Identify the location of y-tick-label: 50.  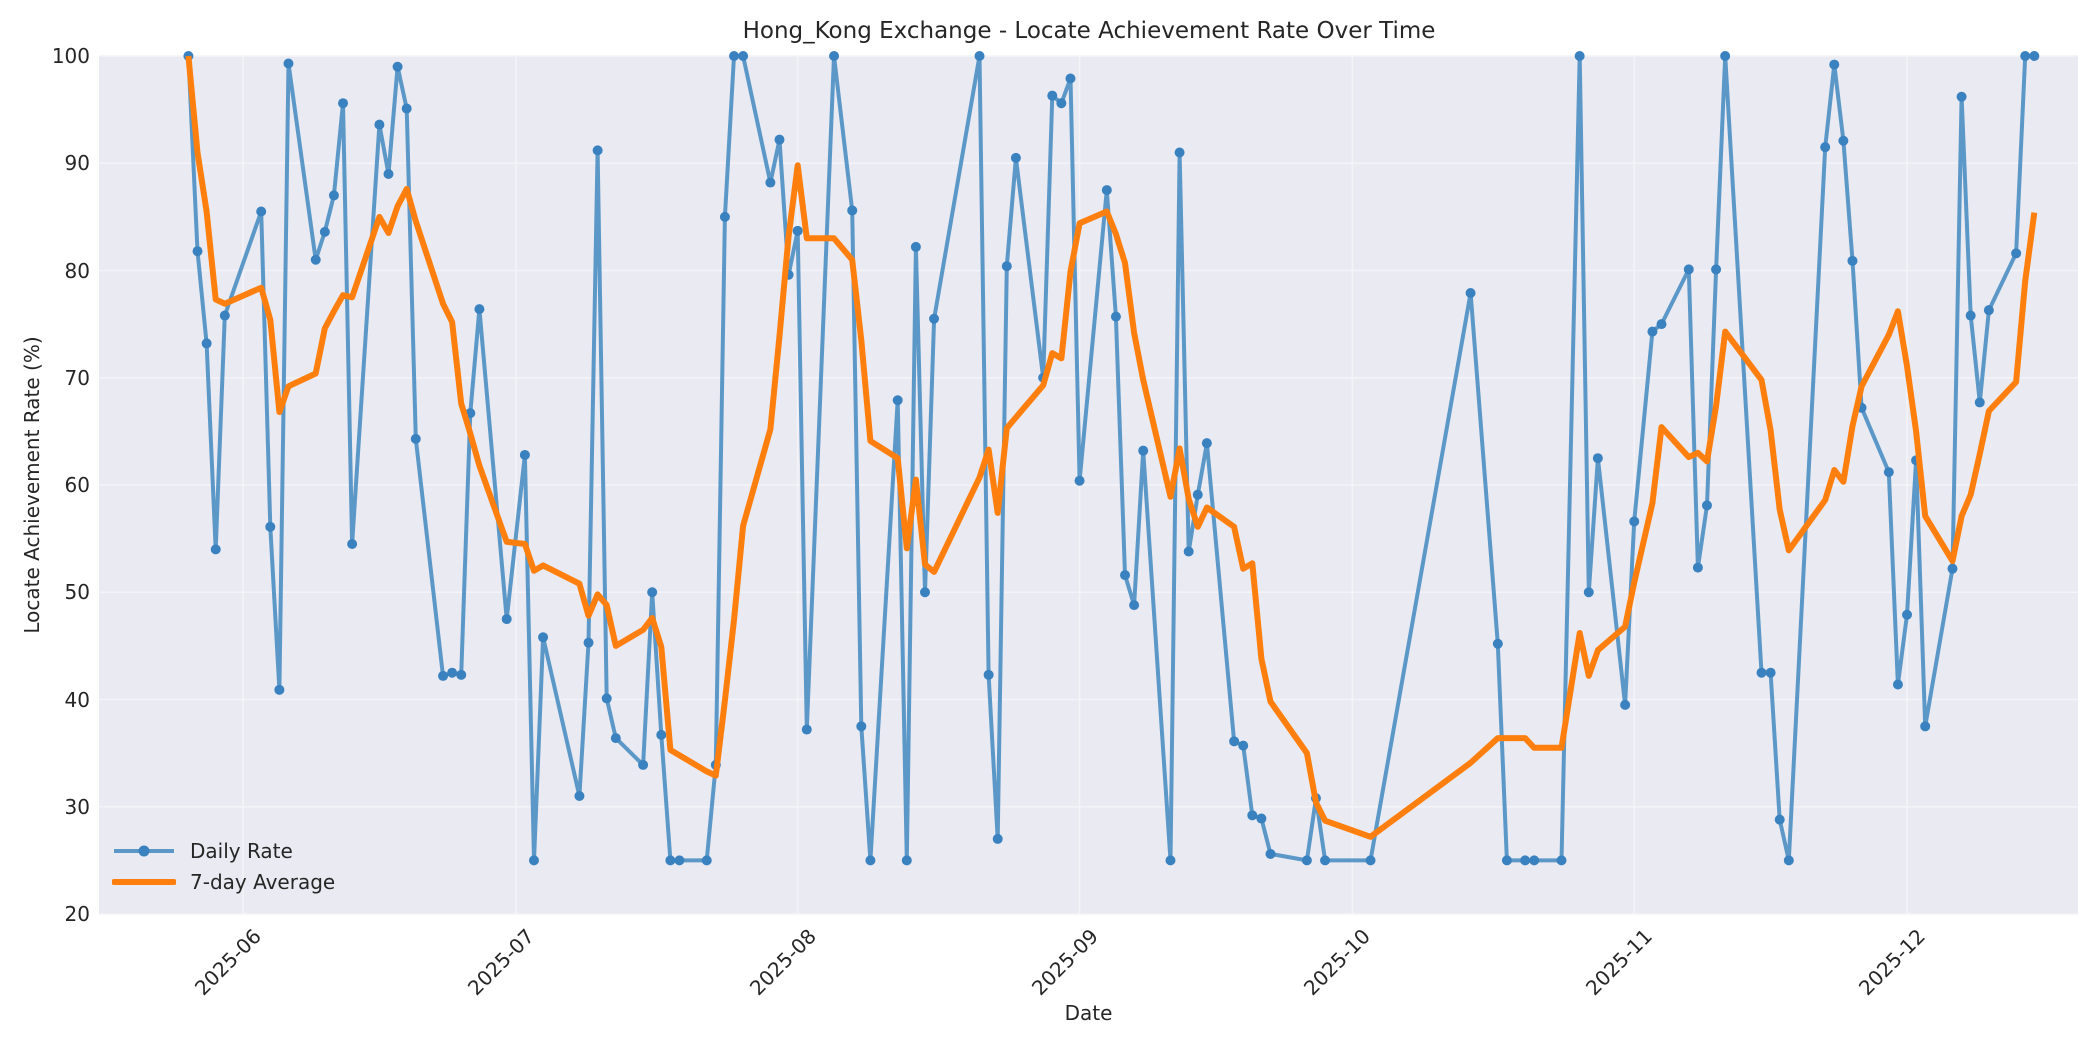
(77, 592).